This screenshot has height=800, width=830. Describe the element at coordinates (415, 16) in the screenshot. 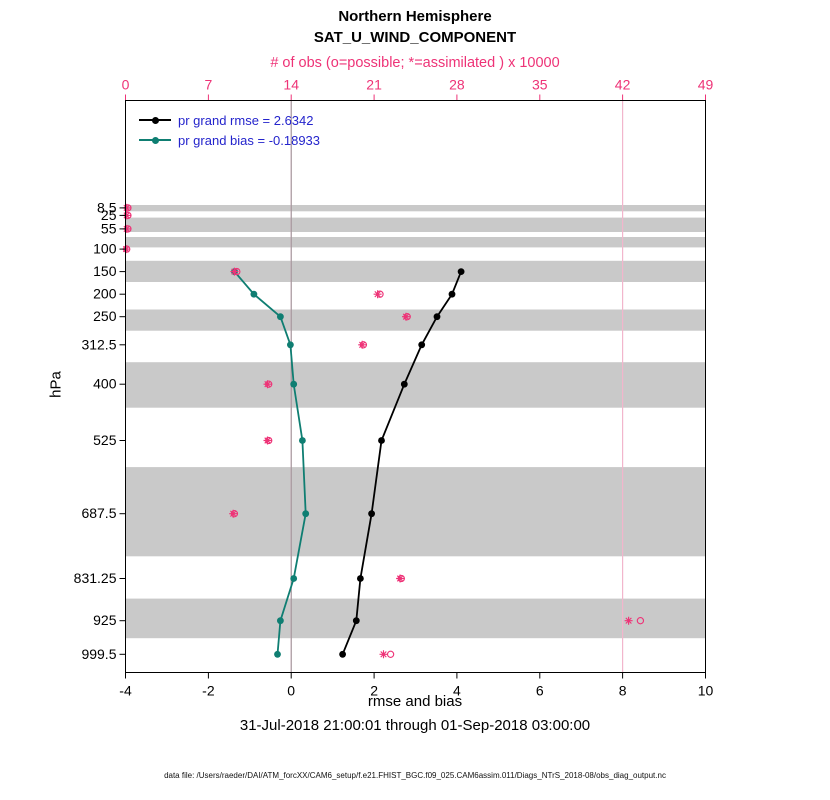

I see `plot-title-region: Northern Hemisphere` at that location.